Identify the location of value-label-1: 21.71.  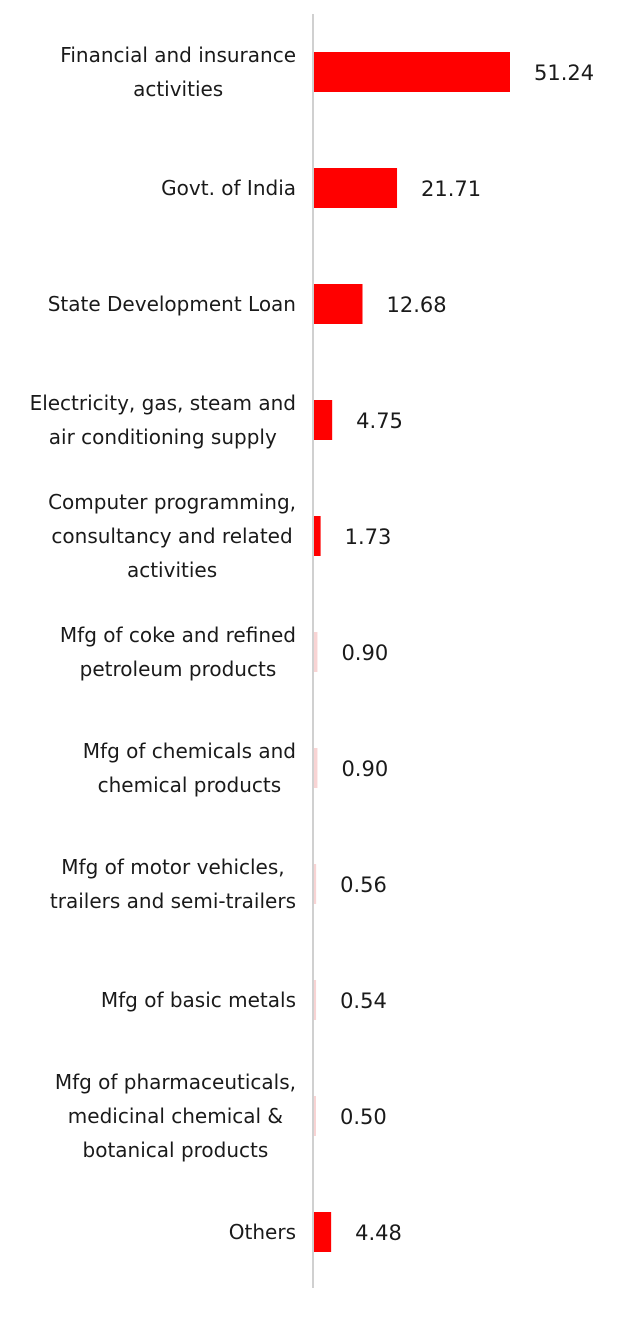
(451, 189).